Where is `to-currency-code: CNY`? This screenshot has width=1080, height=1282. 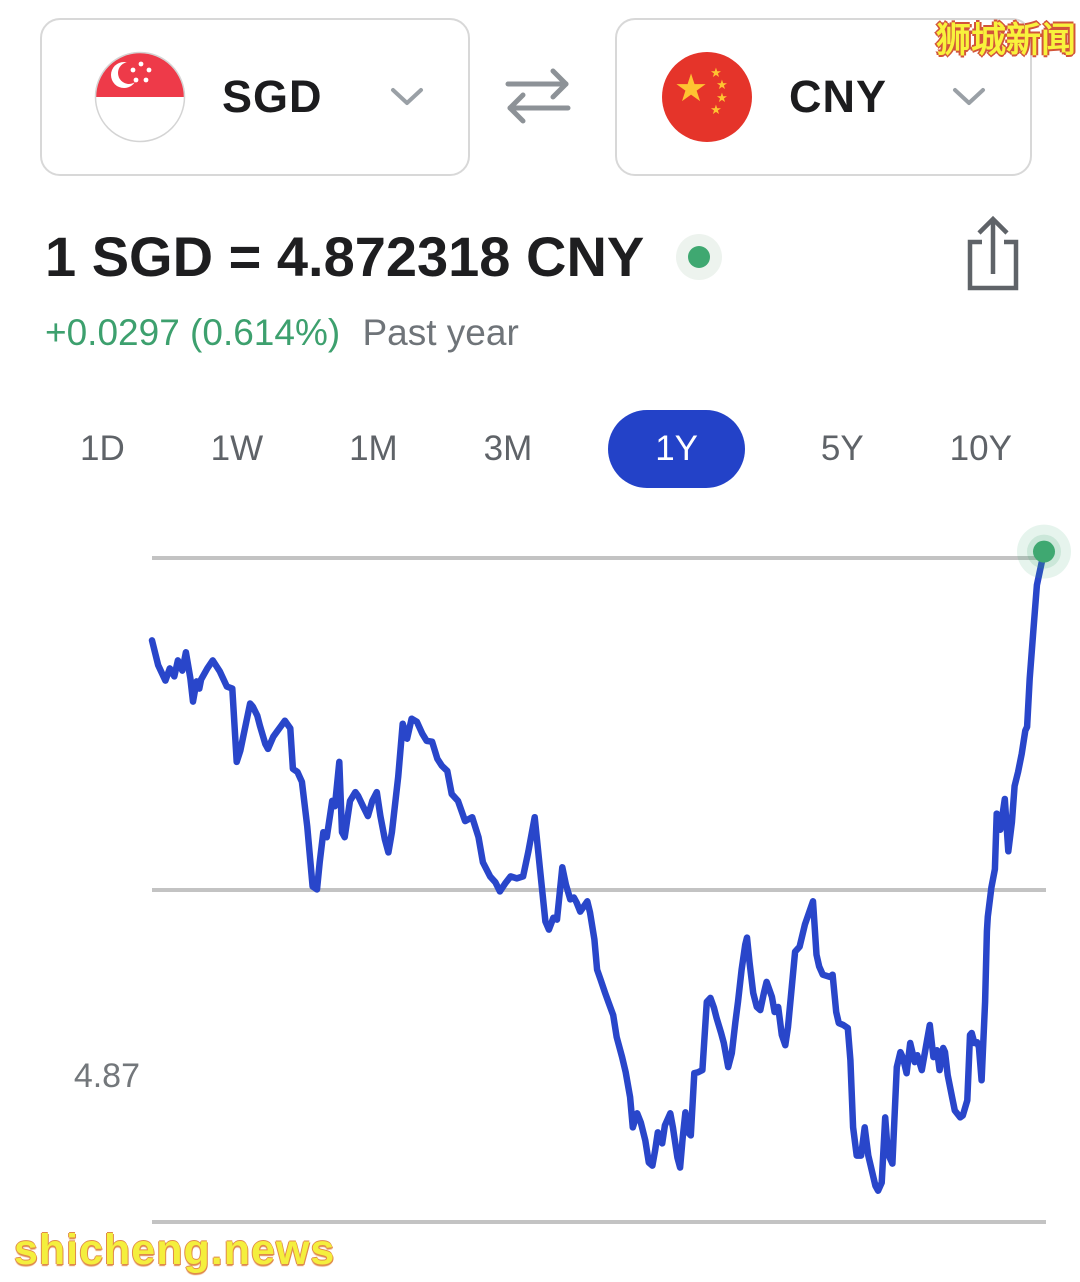
to-currency-code: CNY is located at coordinates (838, 96).